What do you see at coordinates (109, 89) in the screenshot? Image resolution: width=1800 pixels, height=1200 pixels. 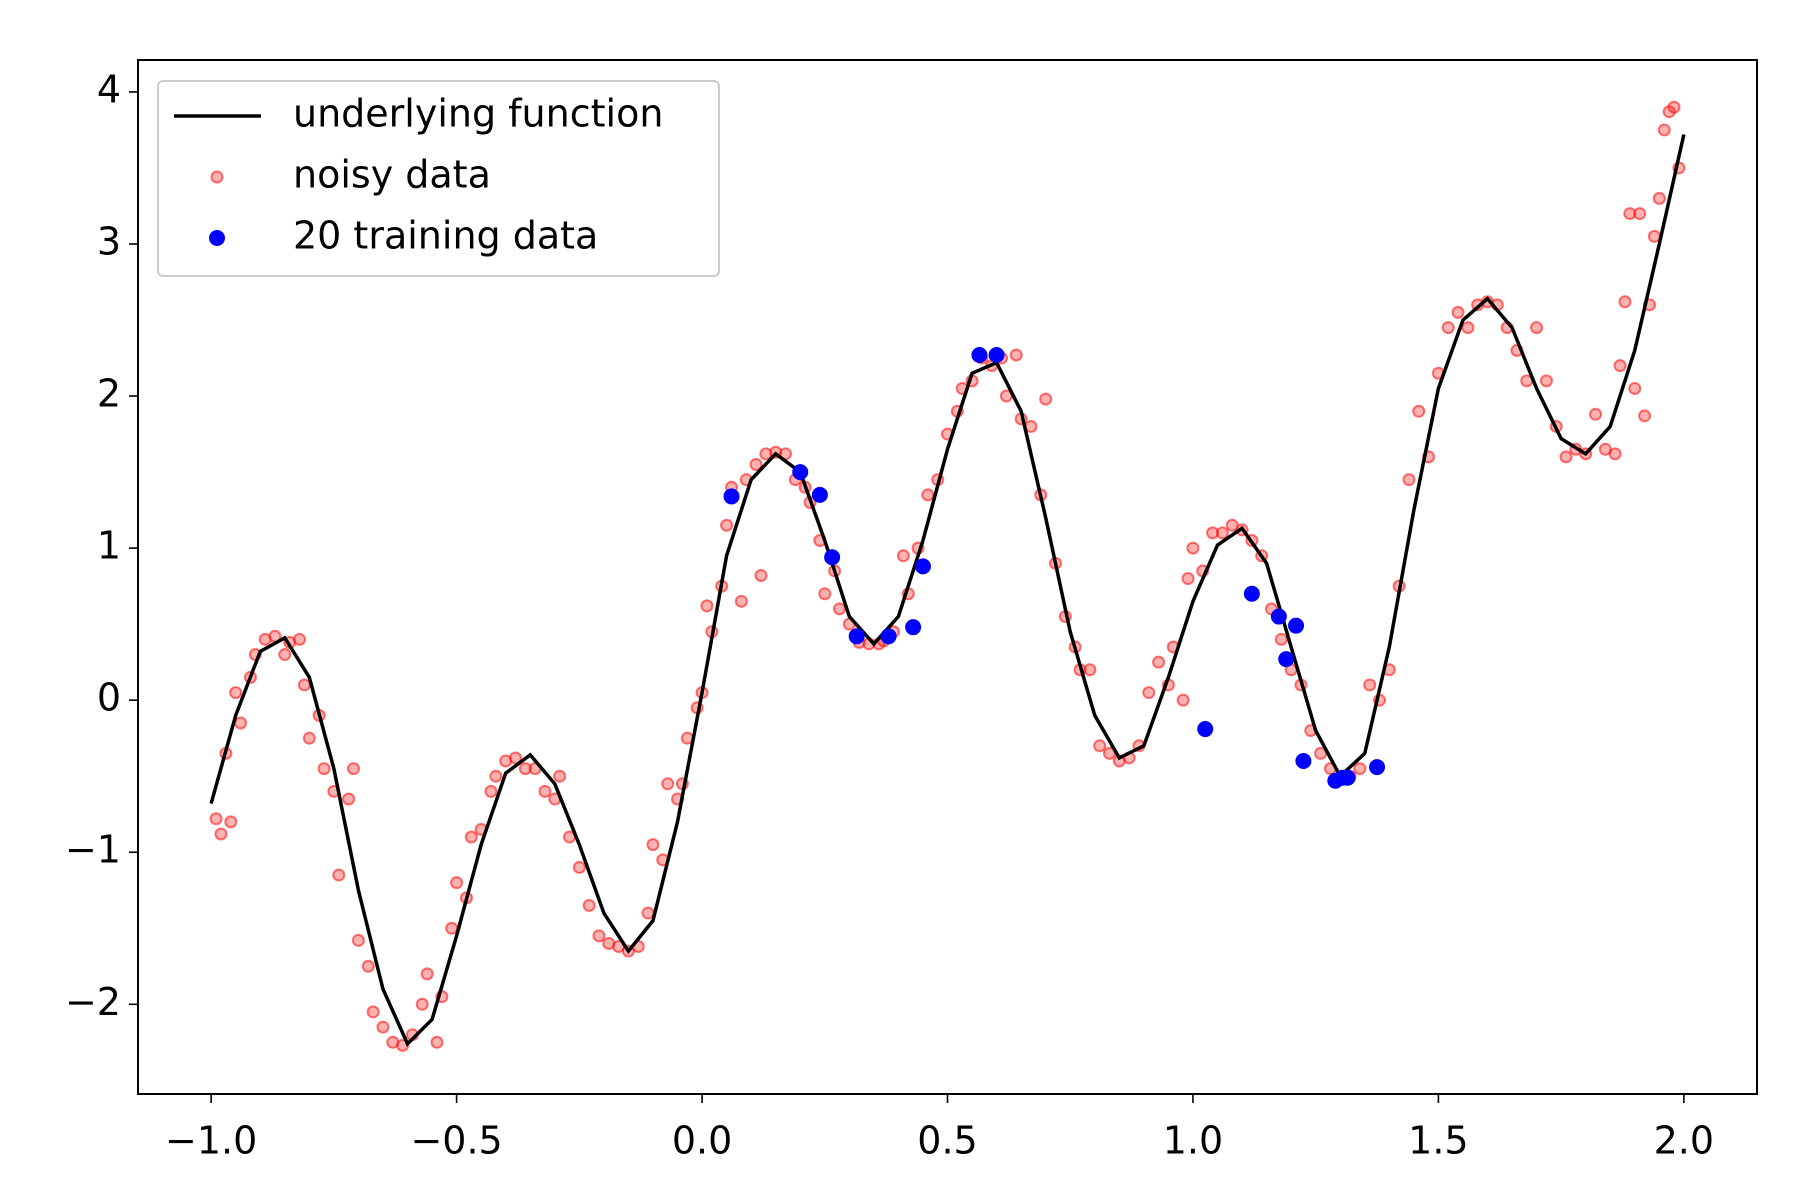 I see `y-tick-label: 4` at bounding box center [109, 89].